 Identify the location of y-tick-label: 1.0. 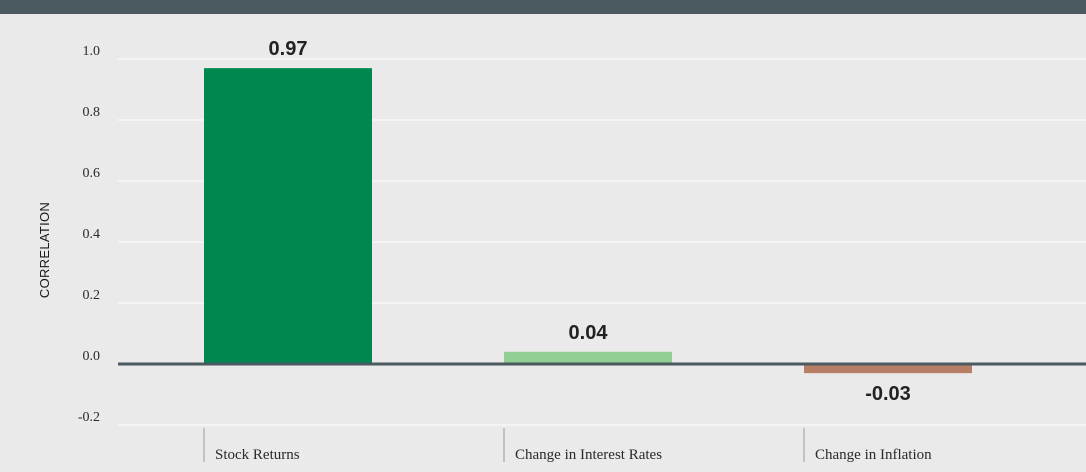
(92, 51).